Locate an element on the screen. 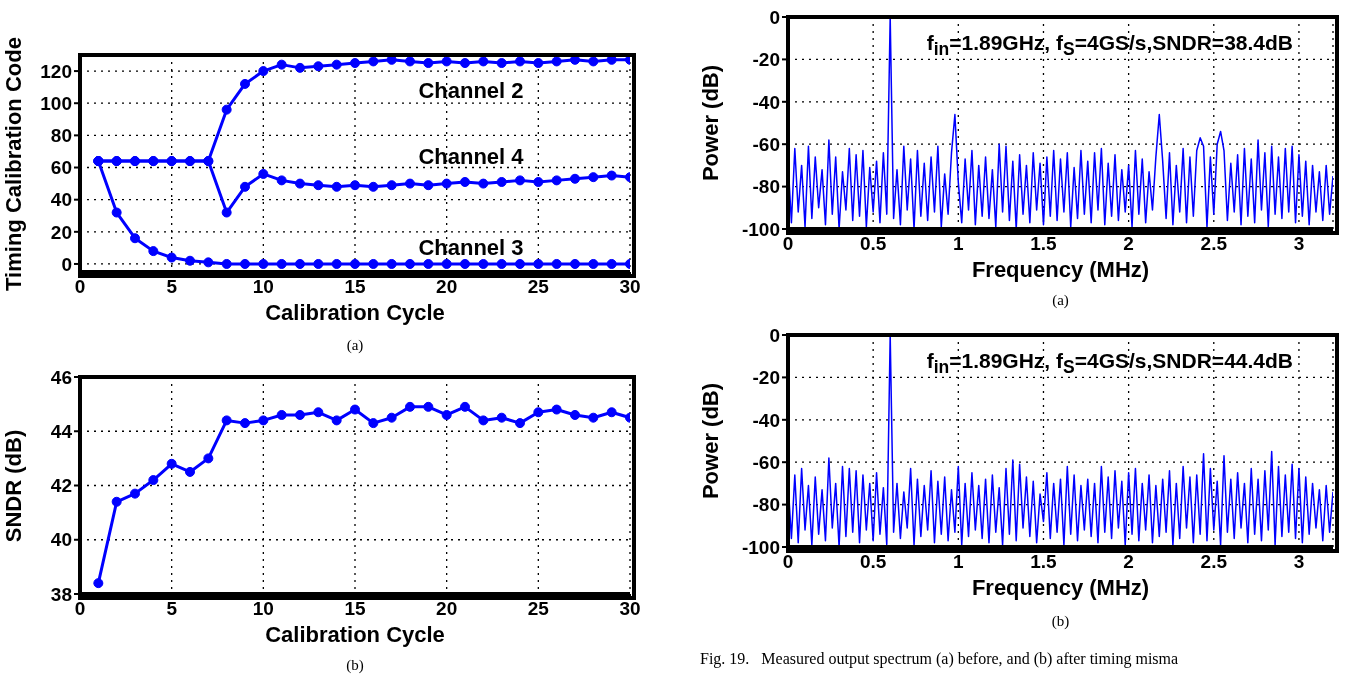  y-tick-label: 60 is located at coordinates (61, 168).